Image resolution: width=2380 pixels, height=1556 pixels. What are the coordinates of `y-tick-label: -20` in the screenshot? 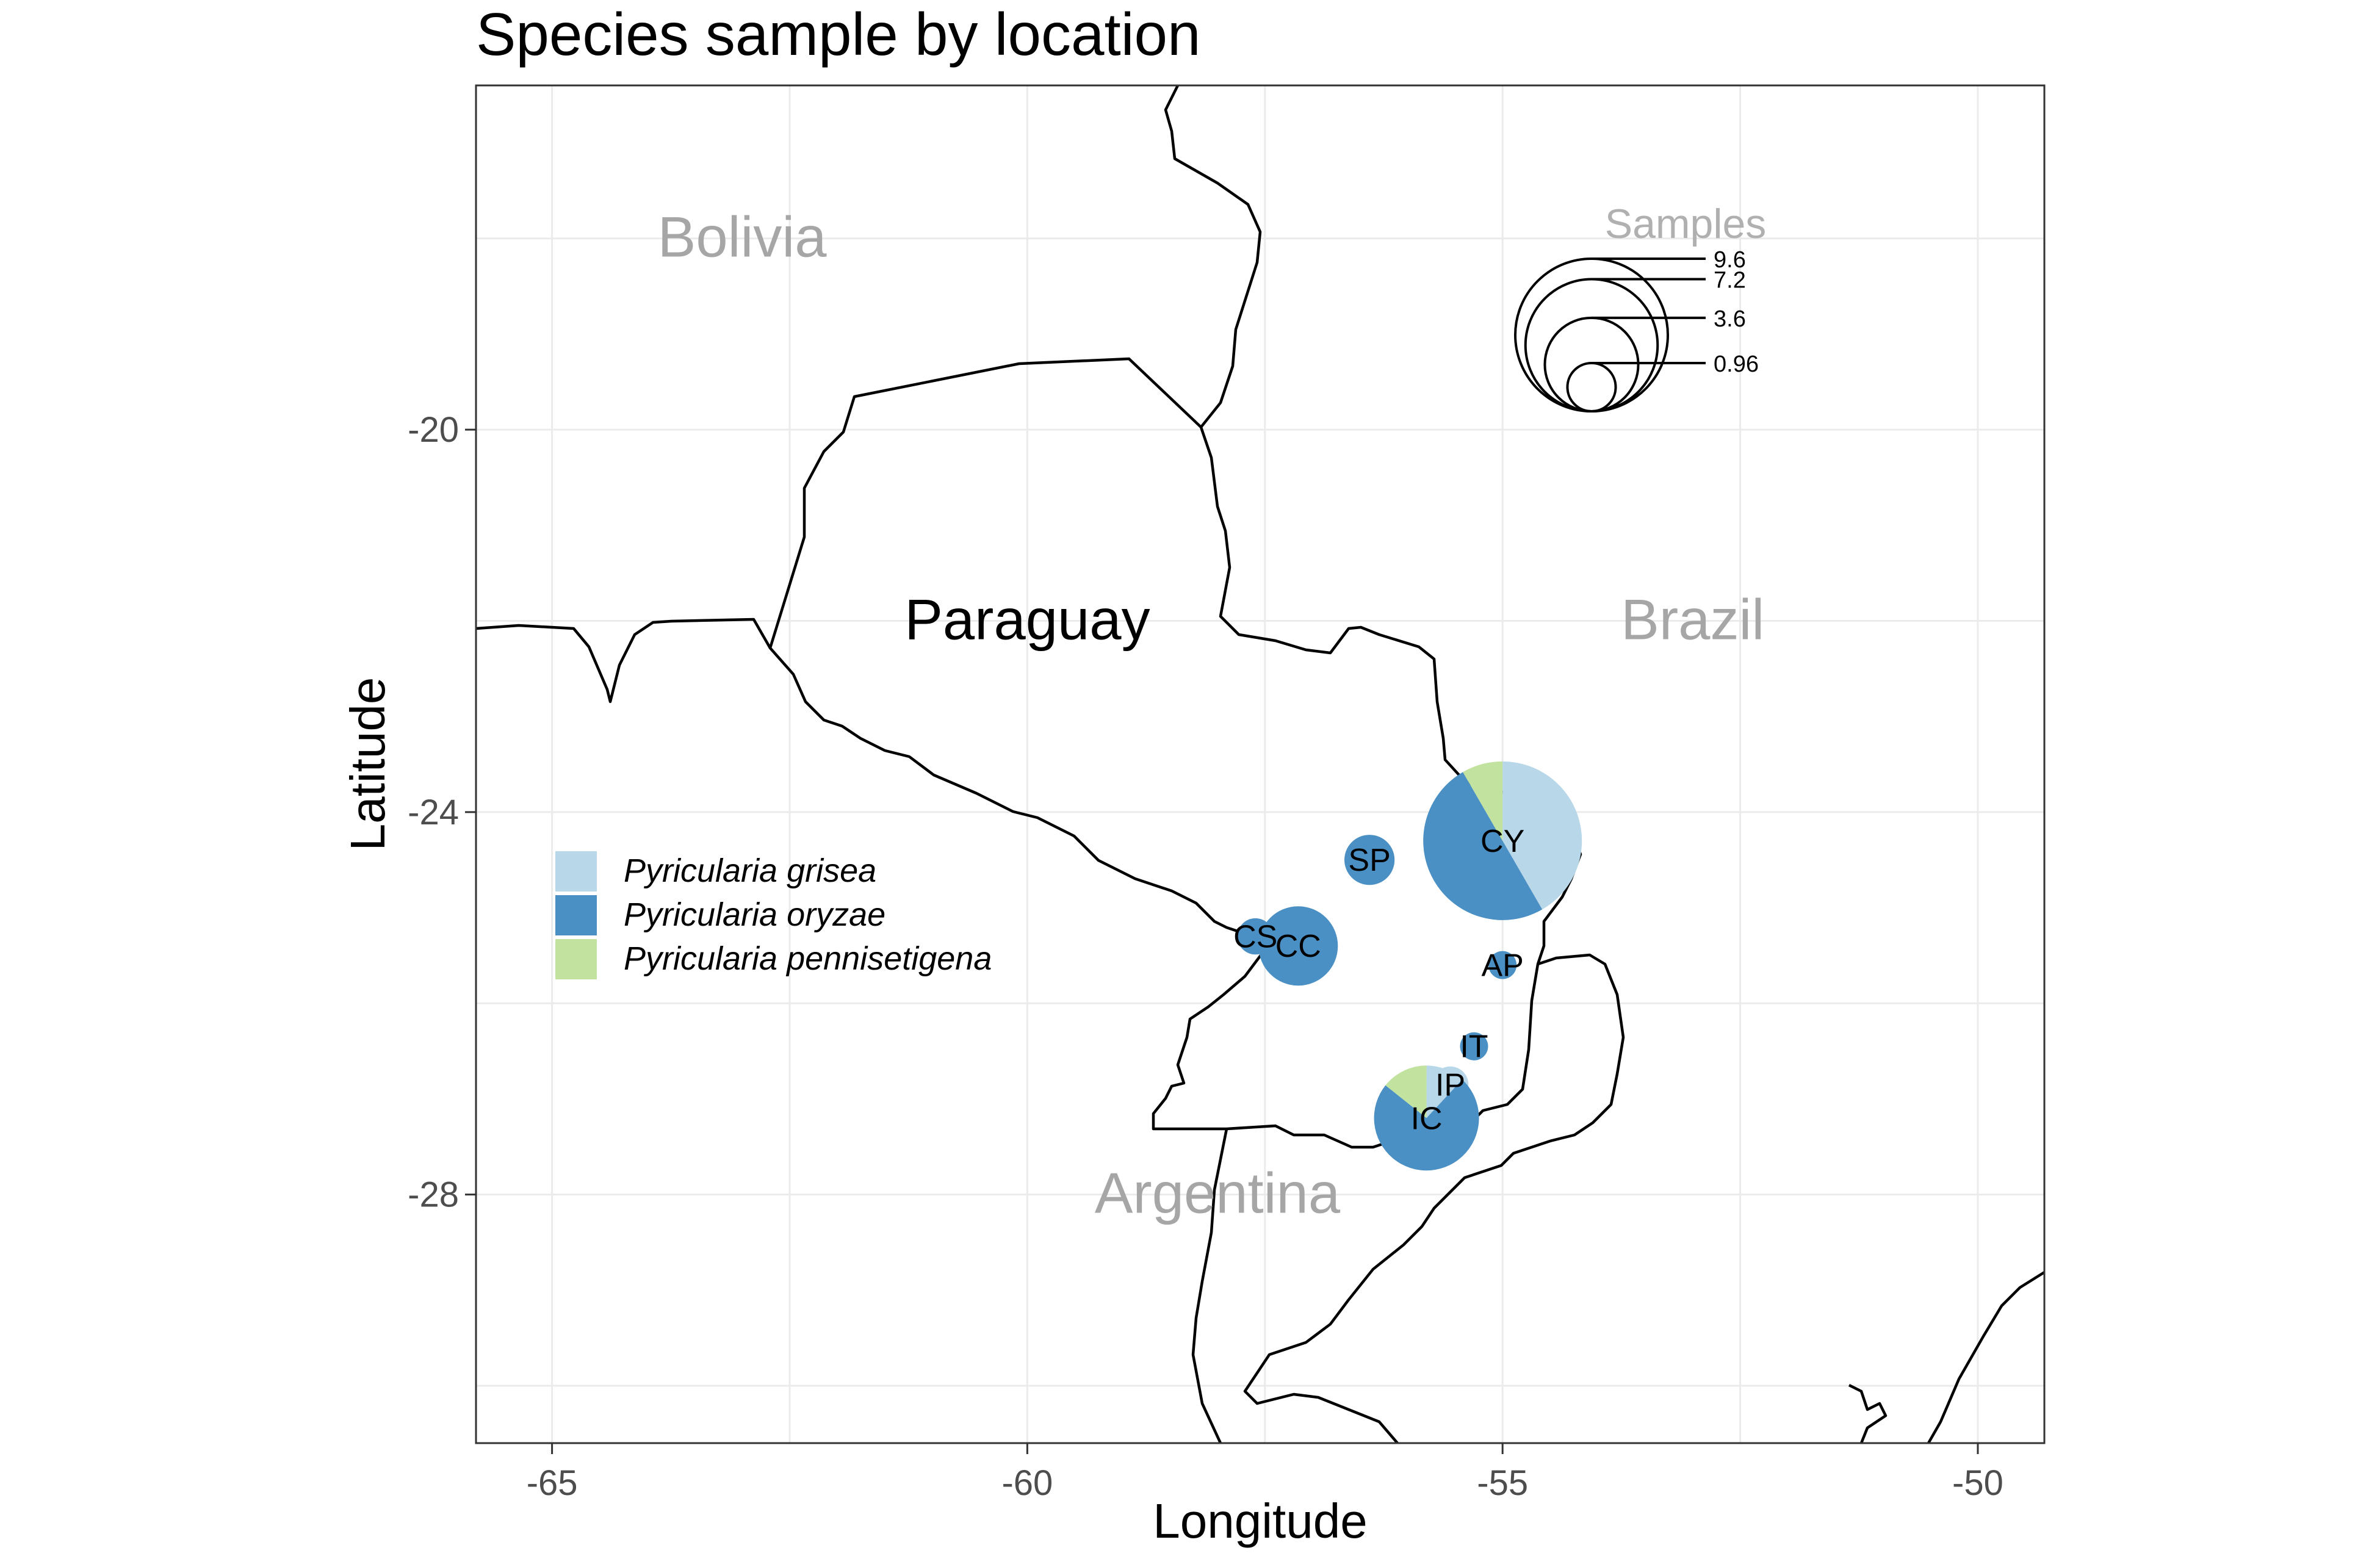 It's located at (434, 430).